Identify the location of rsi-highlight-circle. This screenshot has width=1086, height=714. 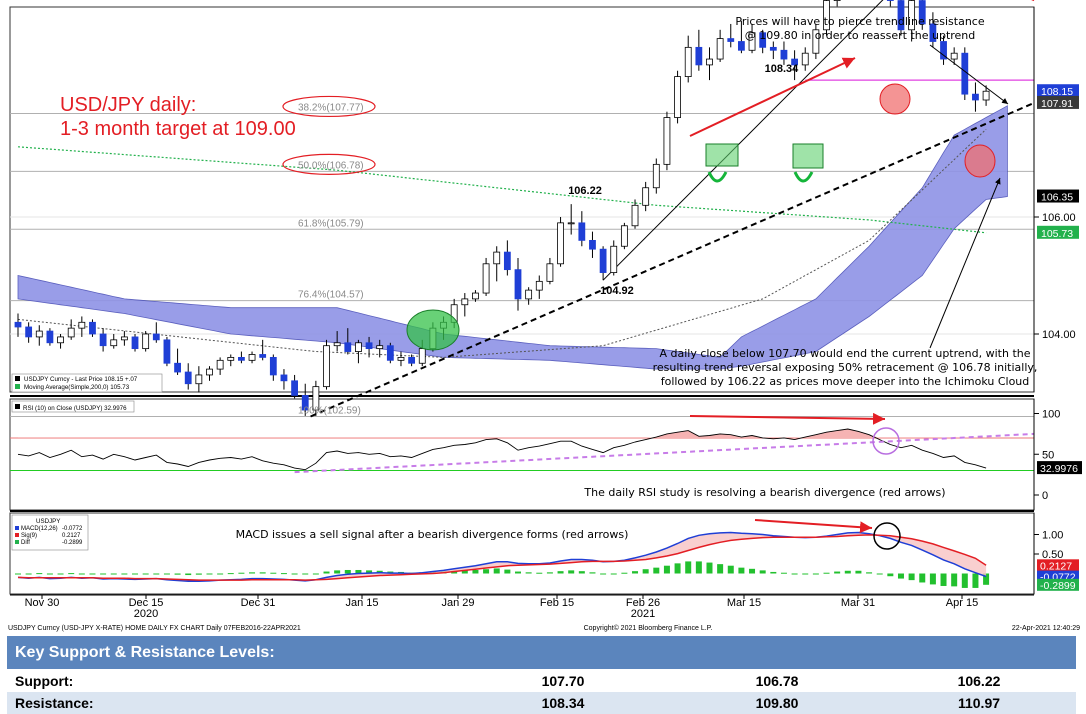
(886, 441).